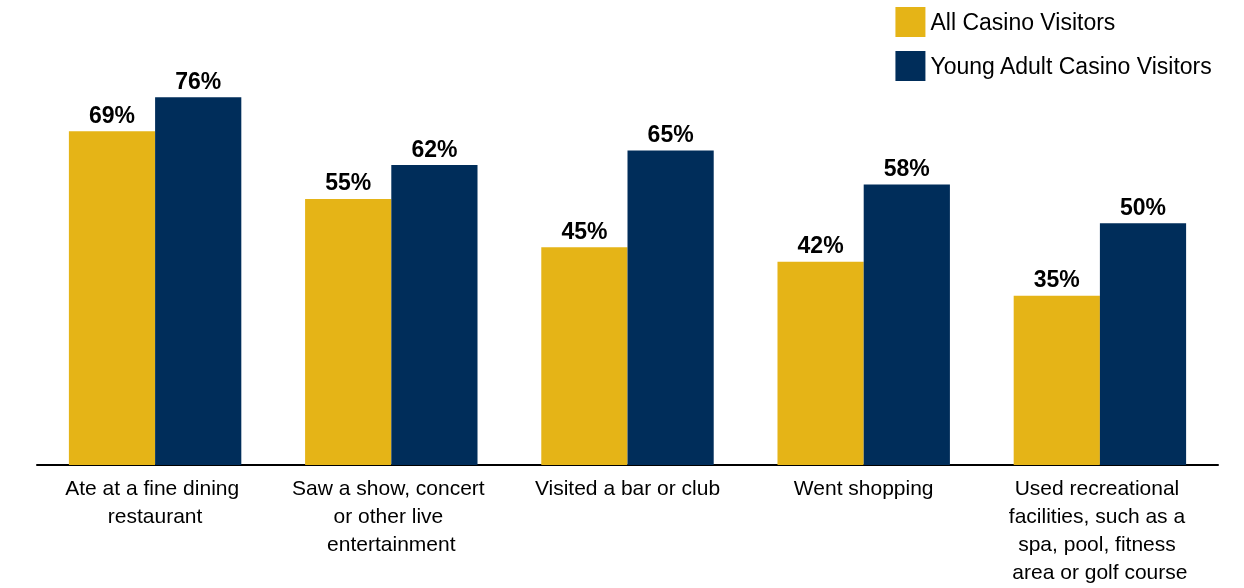  Describe the element at coordinates (627, 487) in the screenshot. I see `x-tick-label: Visited a bar or club` at that location.